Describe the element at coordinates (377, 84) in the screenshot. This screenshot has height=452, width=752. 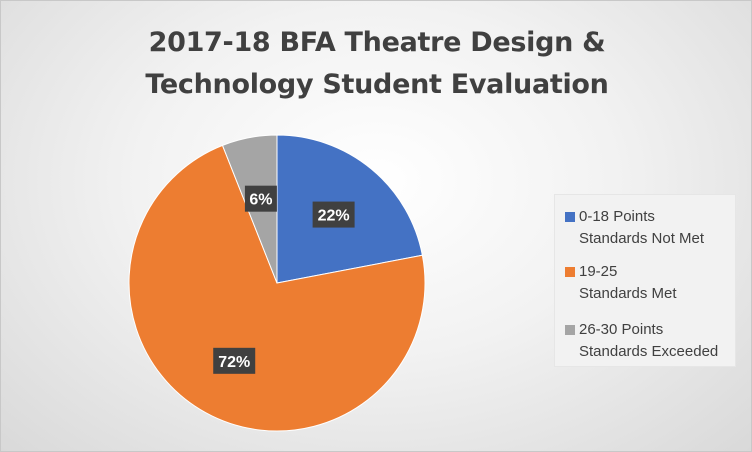
I see `chart-title-line-2: Technology Student Evaluation` at that location.